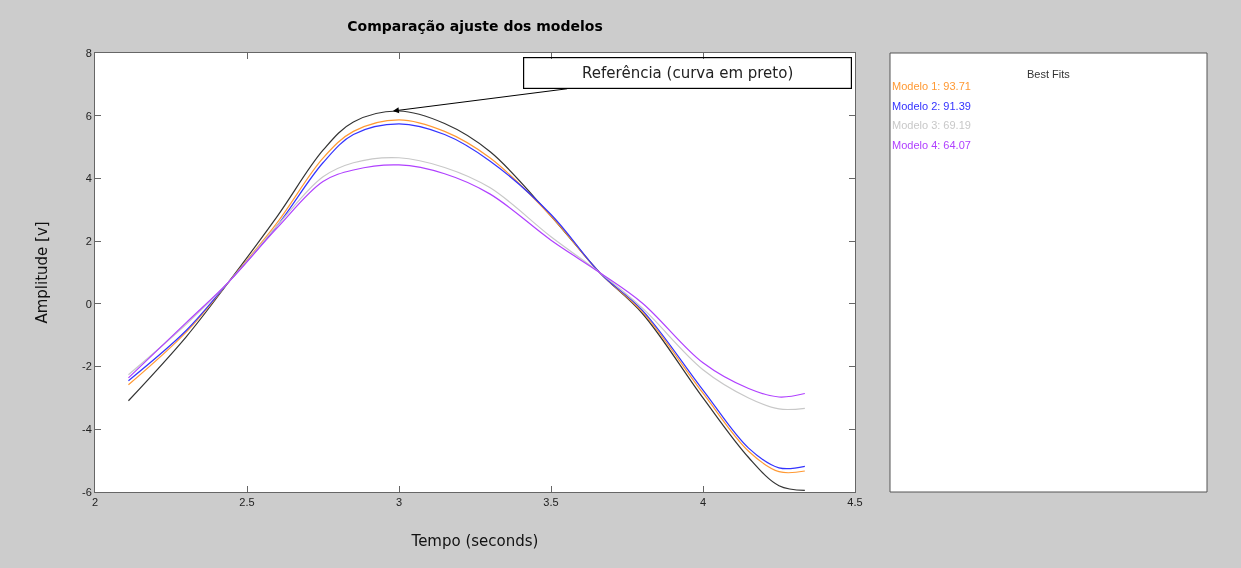 The image size is (1241, 568). I want to click on annotation: Referência (curva em preto), so click(688, 73).